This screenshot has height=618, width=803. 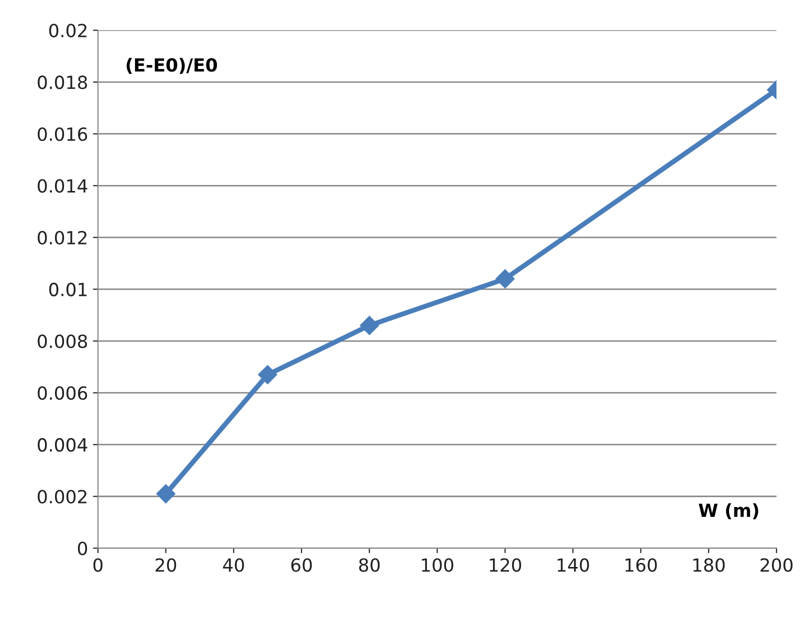 What do you see at coordinates (62, 237) in the screenshot?
I see `y-tick-label: 0.012` at bounding box center [62, 237].